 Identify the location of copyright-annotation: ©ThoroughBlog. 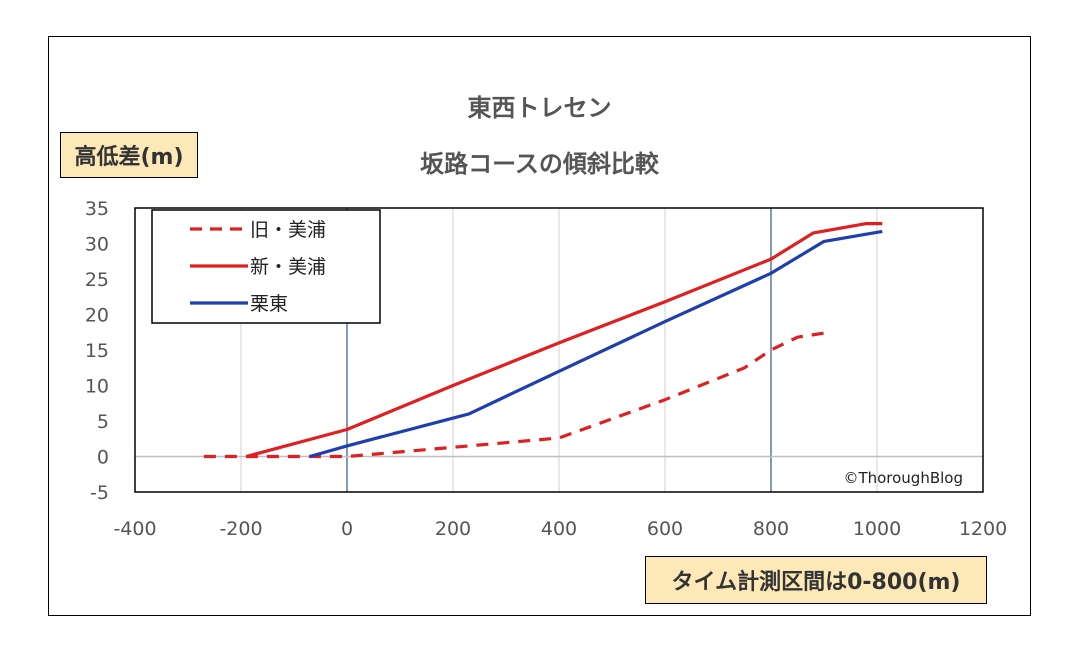
(903, 478).